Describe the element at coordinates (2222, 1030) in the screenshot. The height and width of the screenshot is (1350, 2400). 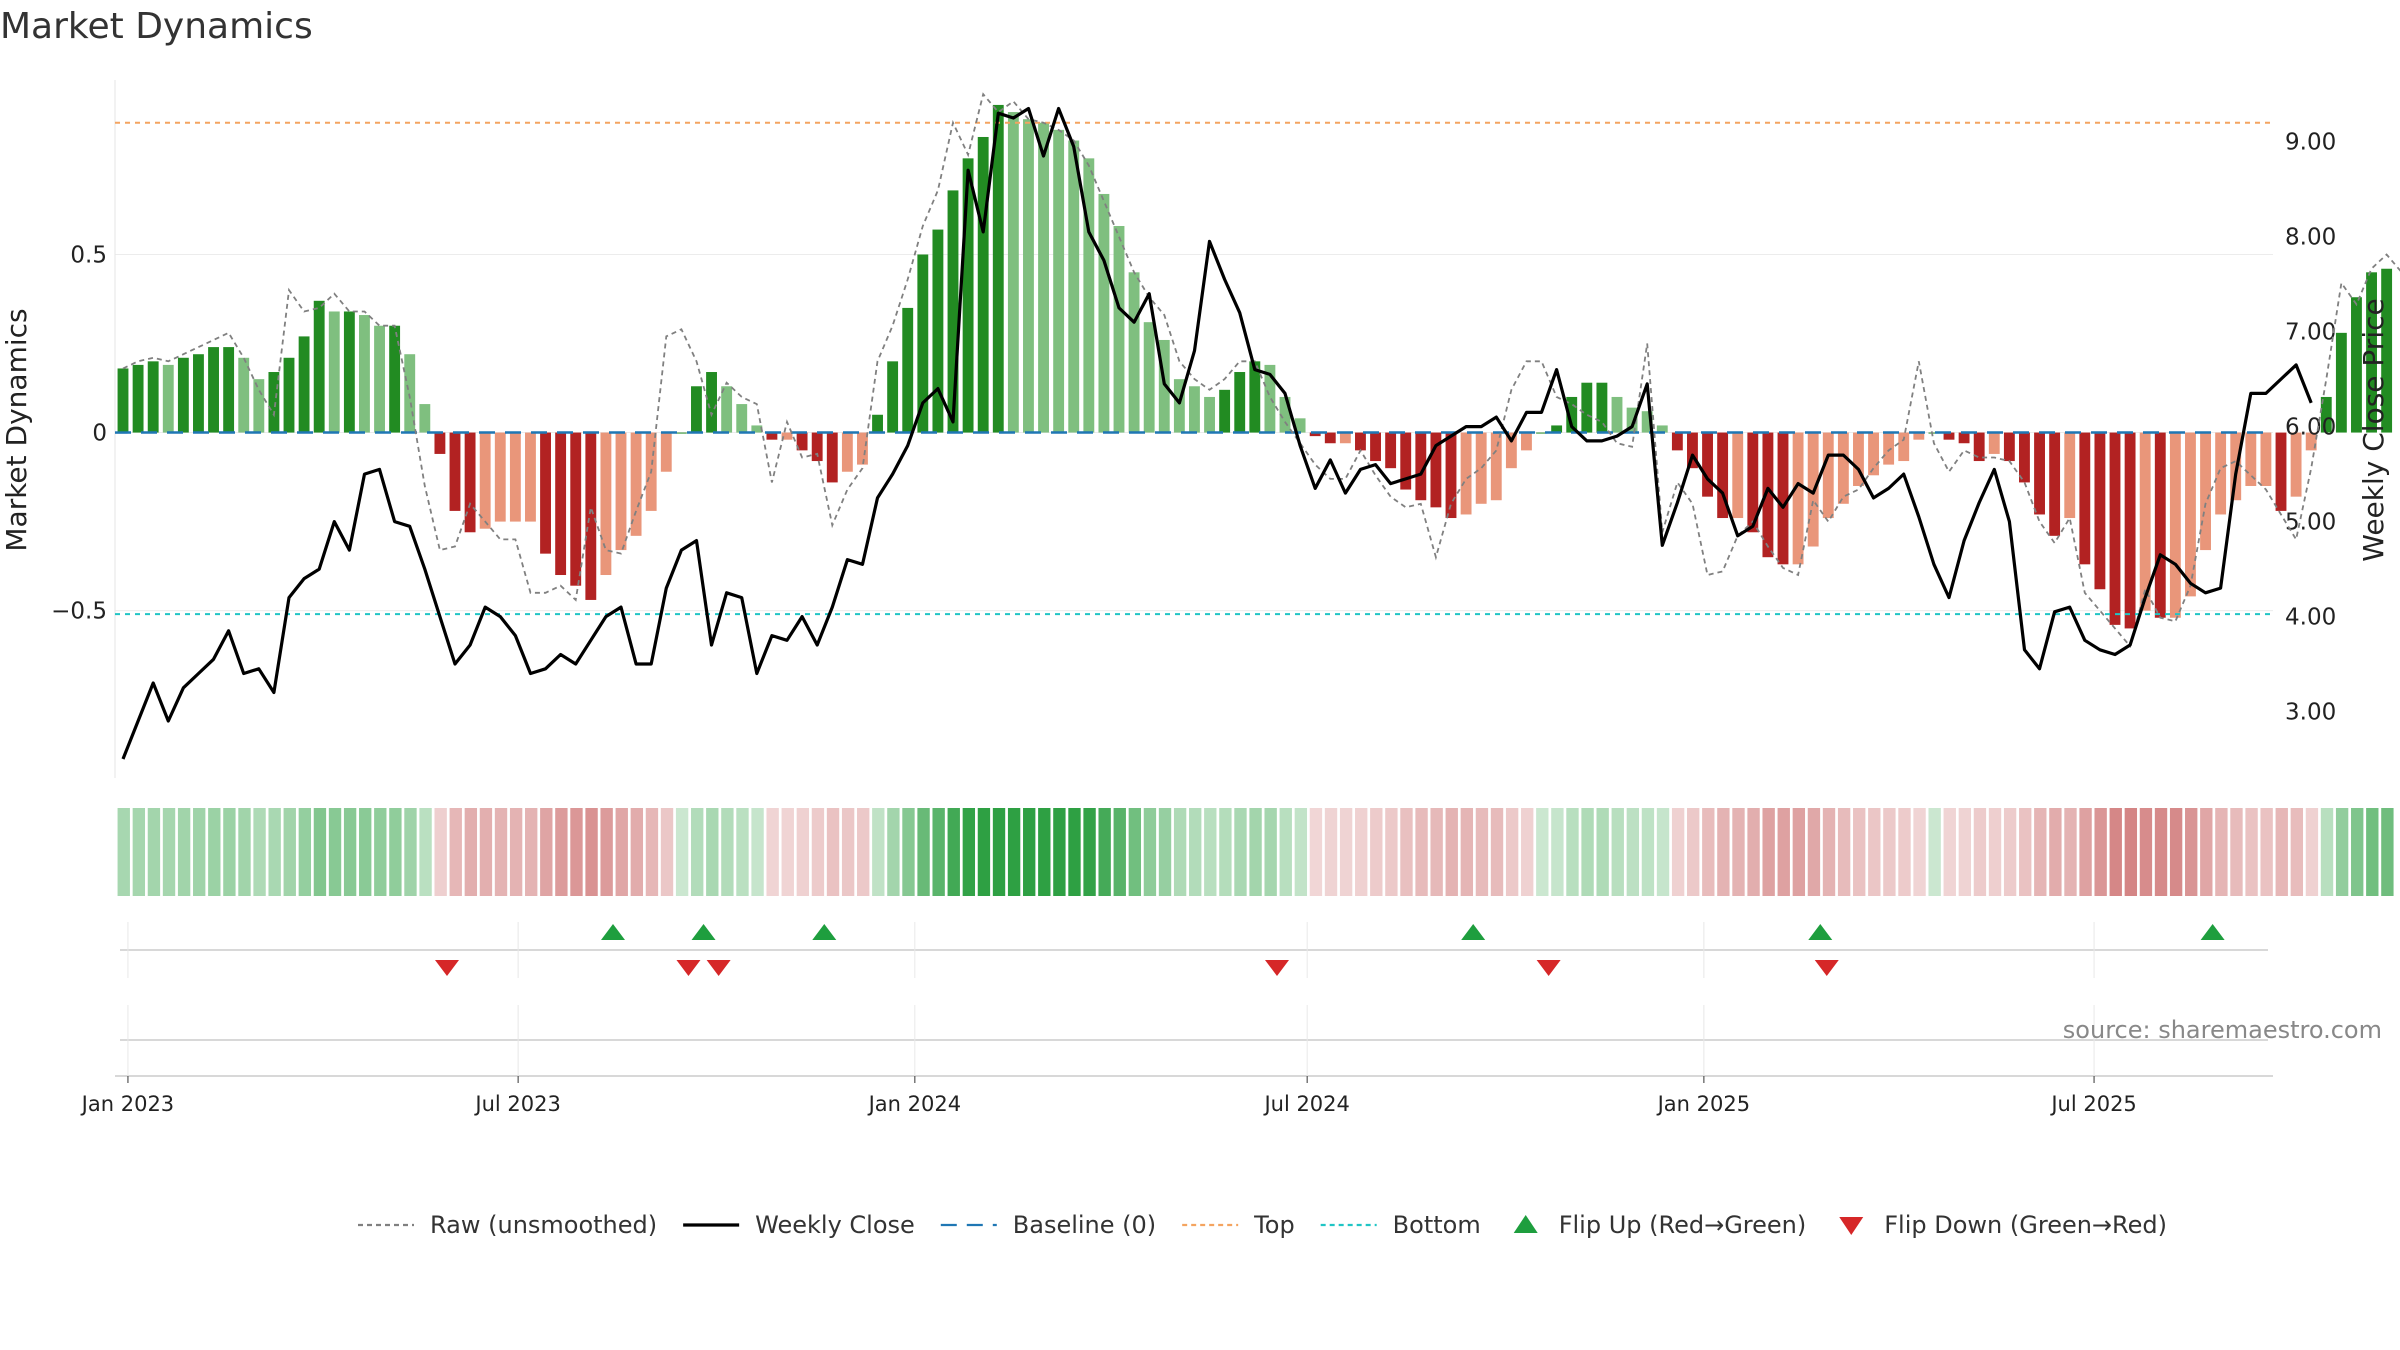
I see `source-label: source: sharemaestro.com` at that location.